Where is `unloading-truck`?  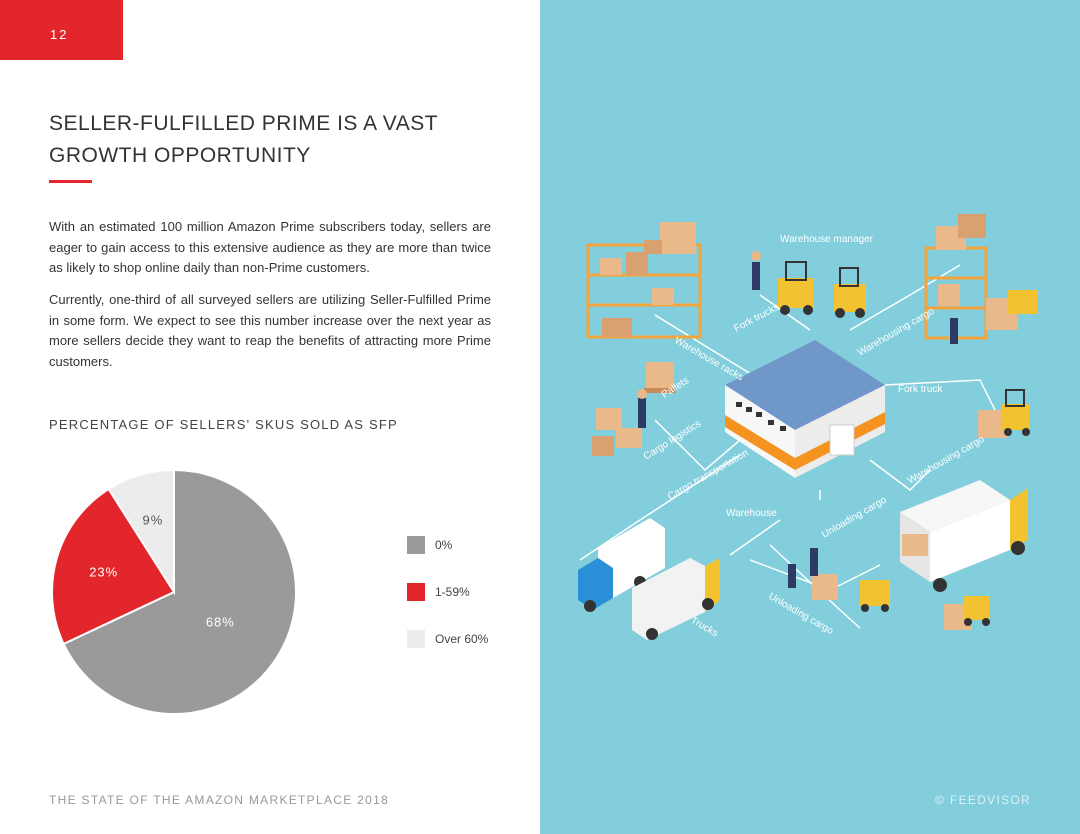
unloading-truck is located at coordinates (964, 536).